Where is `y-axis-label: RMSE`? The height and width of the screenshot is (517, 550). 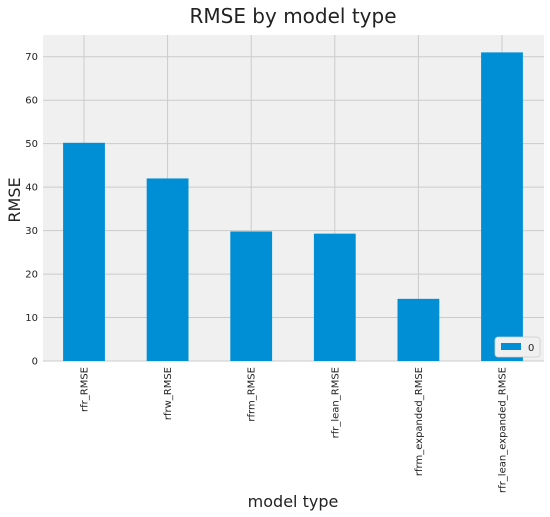 y-axis-label: RMSE is located at coordinates (14, 199).